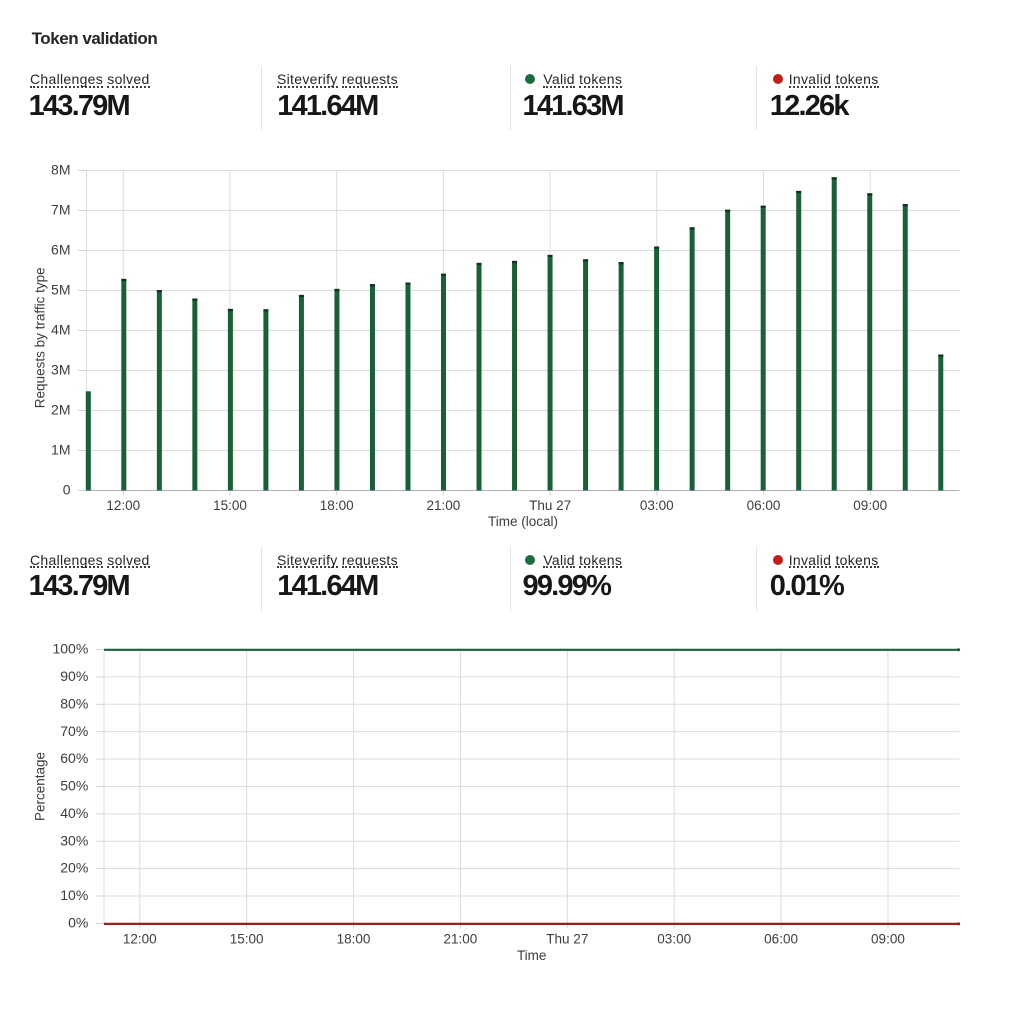  Describe the element at coordinates (74, 840) in the screenshot. I see `svg-text: 30%` at that location.